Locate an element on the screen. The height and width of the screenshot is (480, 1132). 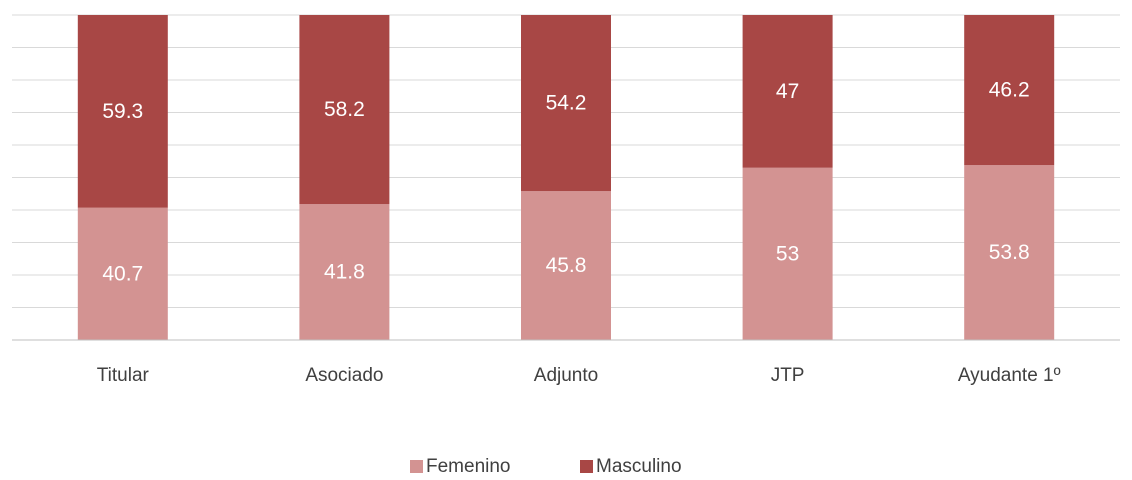
value-label: 53 is located at coordinates (787, 253).